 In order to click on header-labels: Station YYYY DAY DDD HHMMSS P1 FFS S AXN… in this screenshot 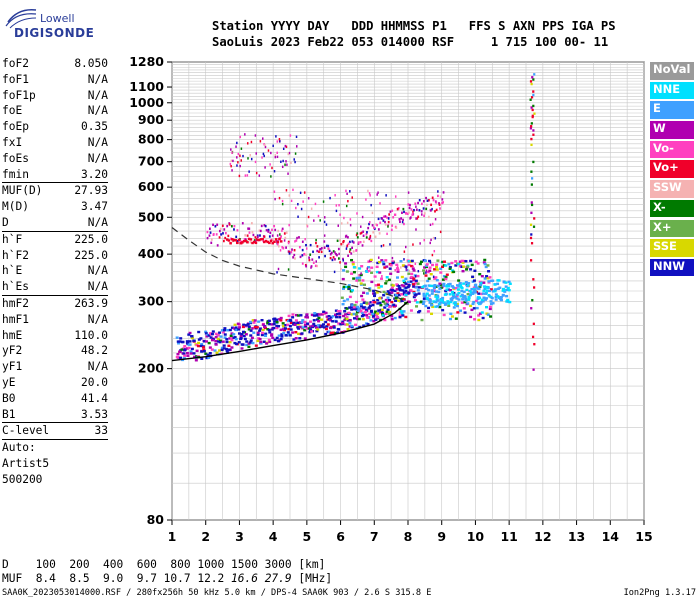, I will do `click(414, 26)`.